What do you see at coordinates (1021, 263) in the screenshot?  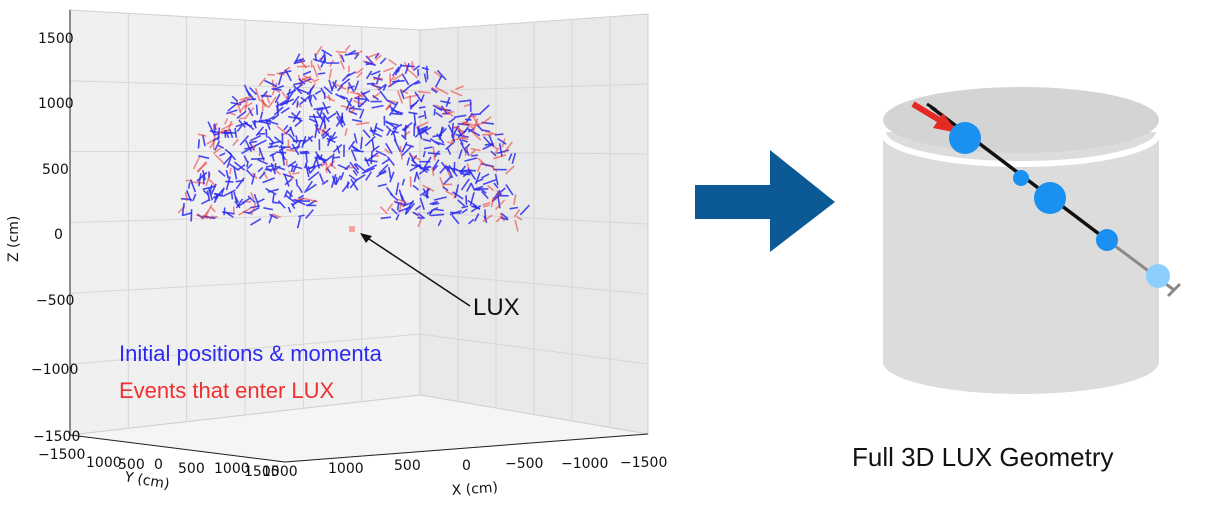 I see `cylinder-body` at bounding box center [1021, 263].